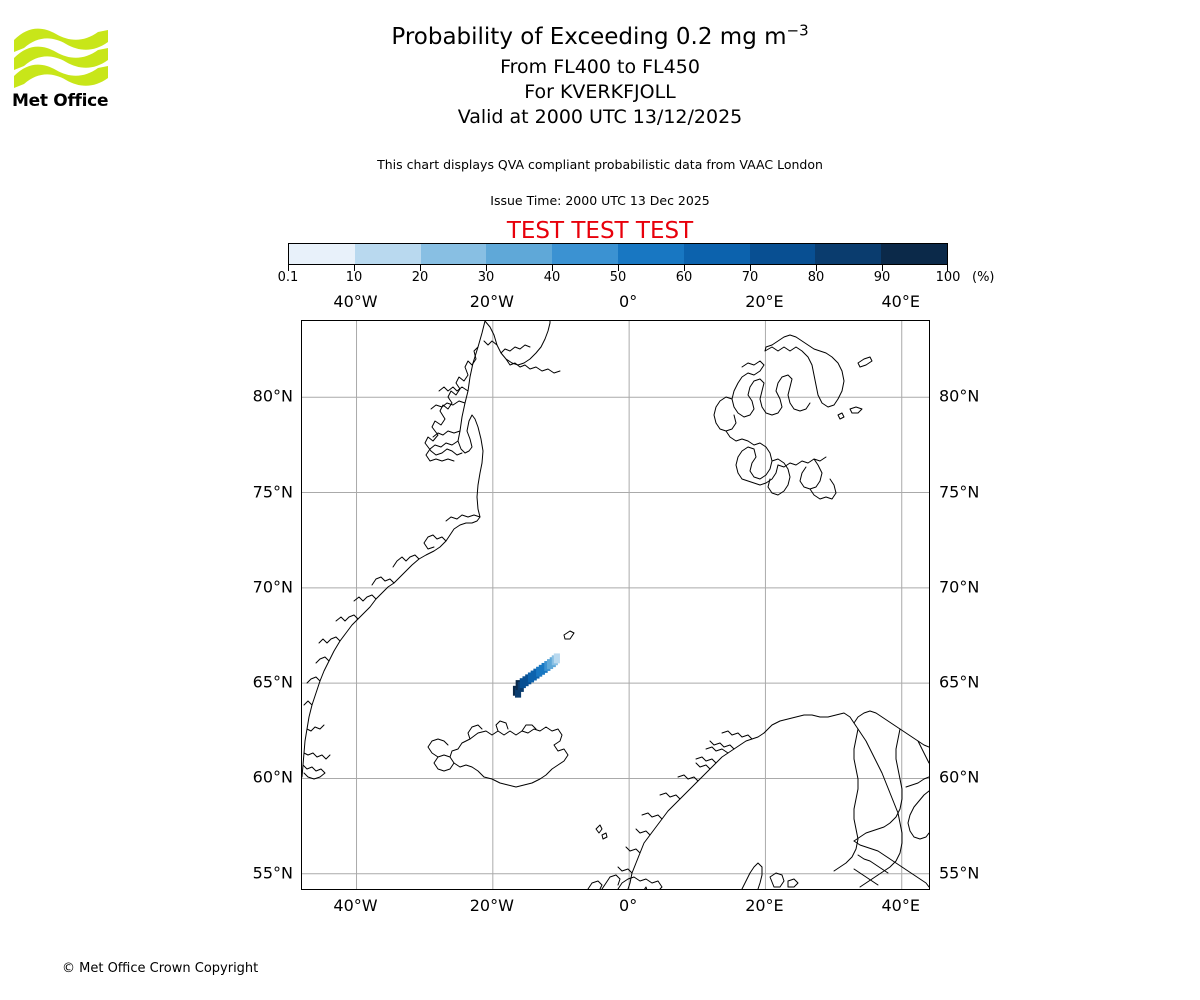  Describe the element at coordinates (355, 301) in the screenshot. I see `lon-label-top-40°W: 40°W` at that location.